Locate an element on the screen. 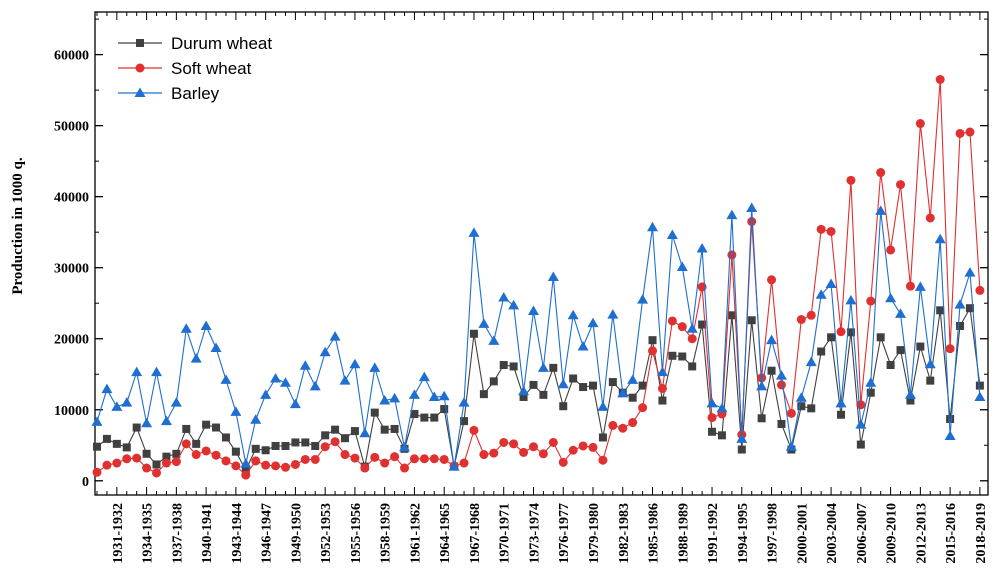 The image size is (997, 588). x-tick-label: 1994-1995 is located at coordinates (743, 533).